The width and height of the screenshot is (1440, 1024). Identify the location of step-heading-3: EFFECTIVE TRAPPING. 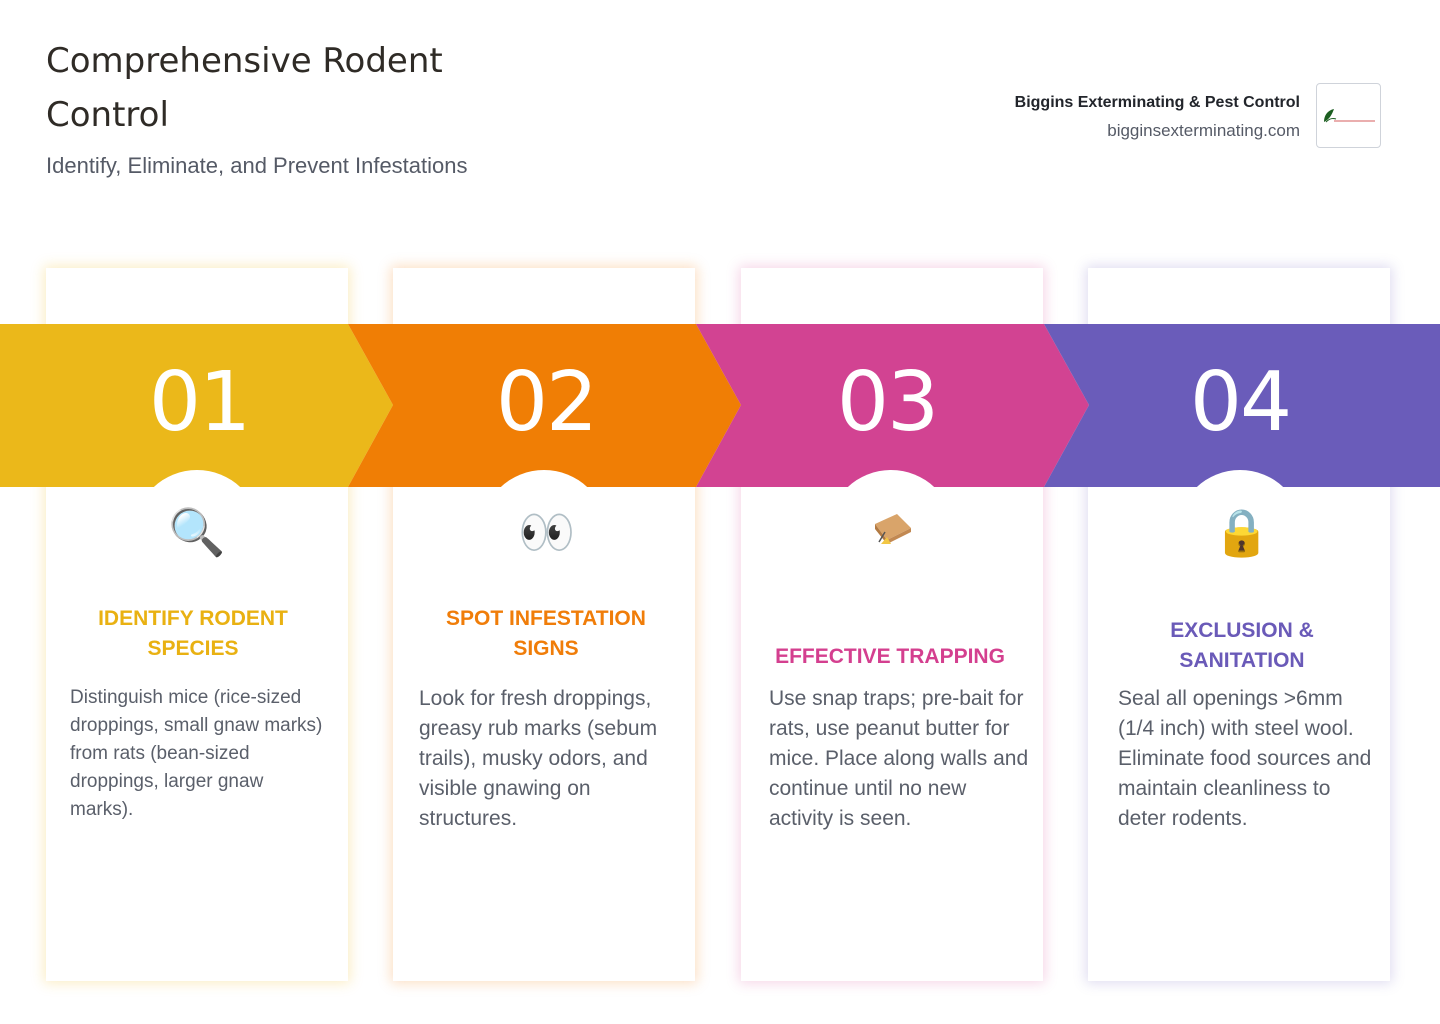
(890, 656).